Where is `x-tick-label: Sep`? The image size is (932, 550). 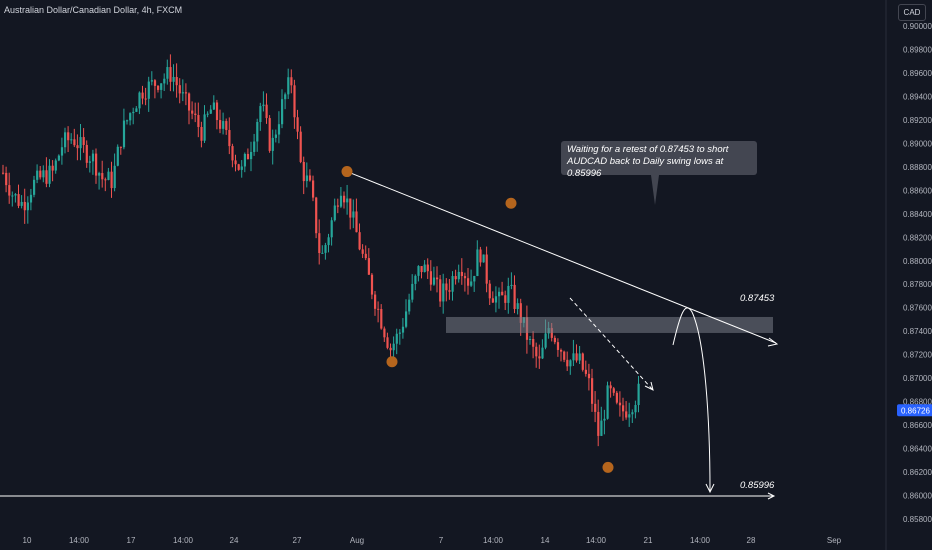
x-tick-label: Sep is located at coordinates (834, 540).